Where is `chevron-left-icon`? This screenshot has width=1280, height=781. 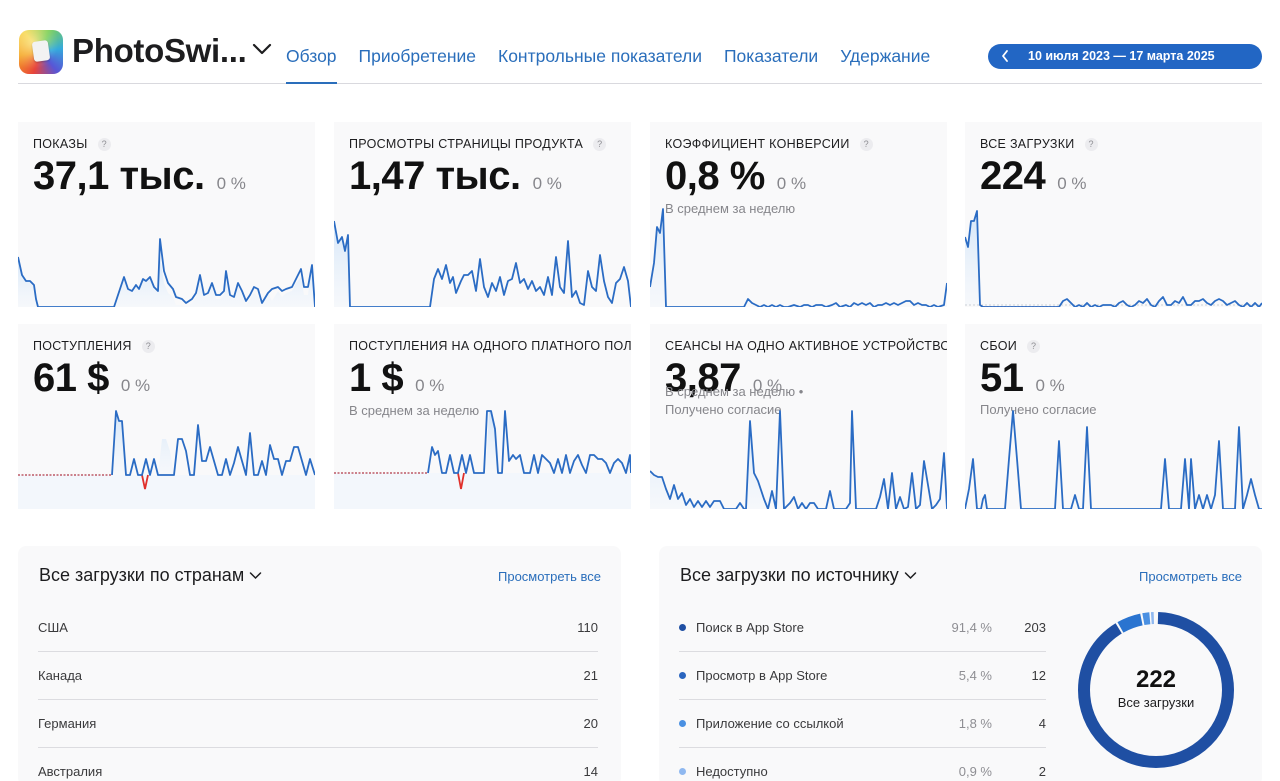
chevron-left-icon is located at coordinates (1005, 56).